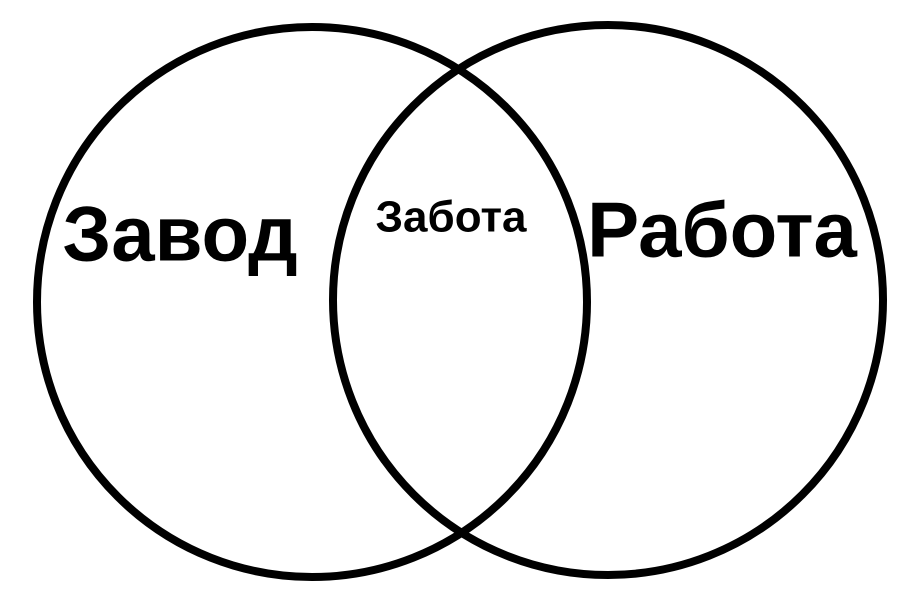  Describe the element at coordinates (722, 230) in the screenshot. I see `right-label: Работа` at that location.